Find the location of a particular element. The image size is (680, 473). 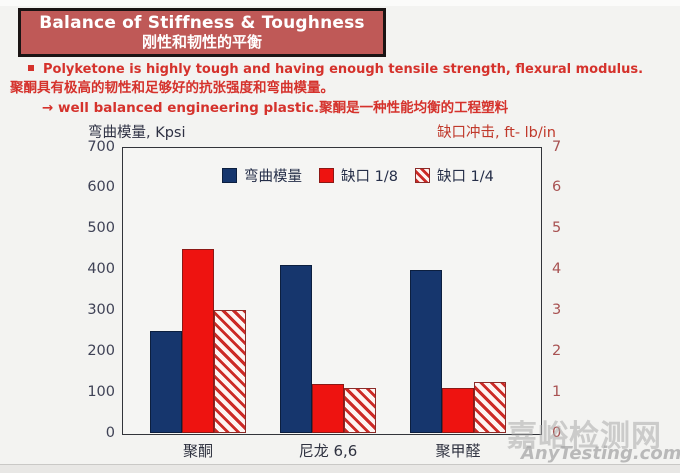

chart-legend: 弯曲模量 缺口 1/8 缺口 1/4 is located at coordinates (358, 175).